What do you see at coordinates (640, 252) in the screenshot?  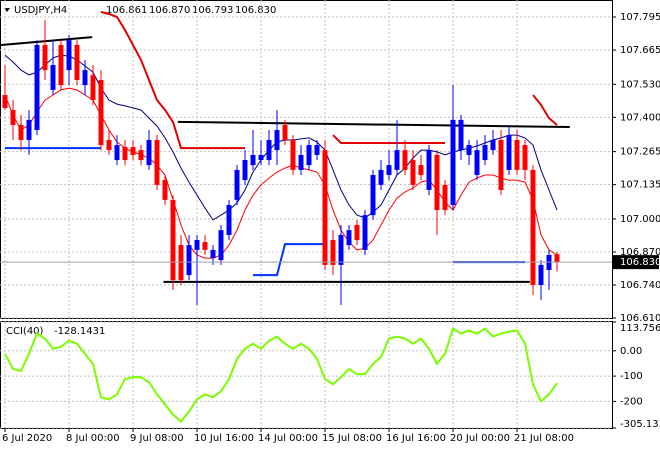 I see `y-tick-label: 106.870` at bounding box center [640, 252].